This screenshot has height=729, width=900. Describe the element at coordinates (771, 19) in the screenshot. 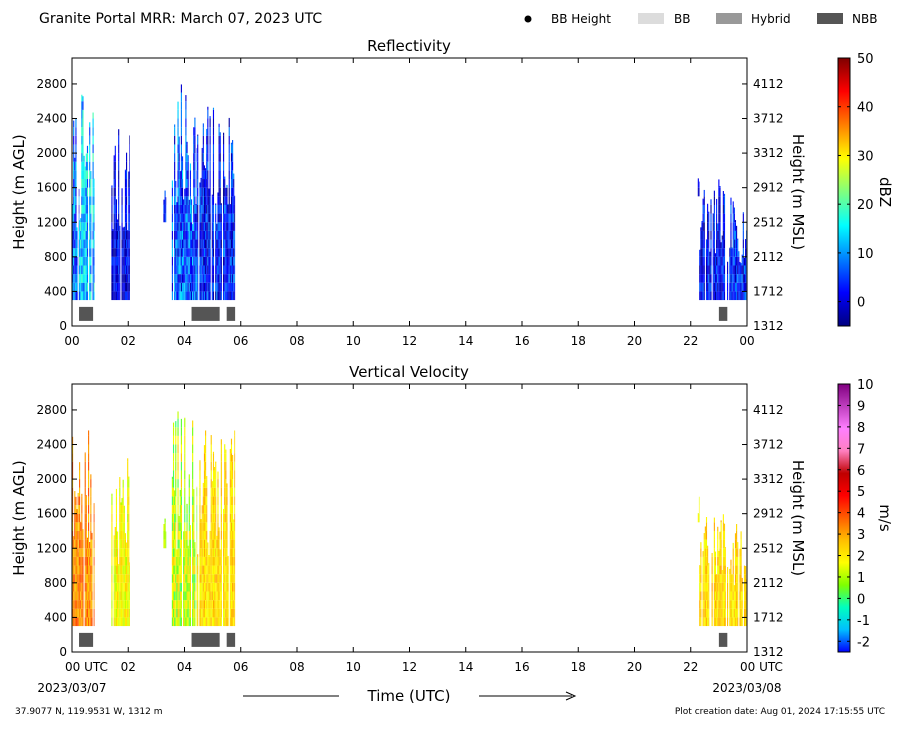

I see `legend-hybrid-label: Hybrid` at that location.